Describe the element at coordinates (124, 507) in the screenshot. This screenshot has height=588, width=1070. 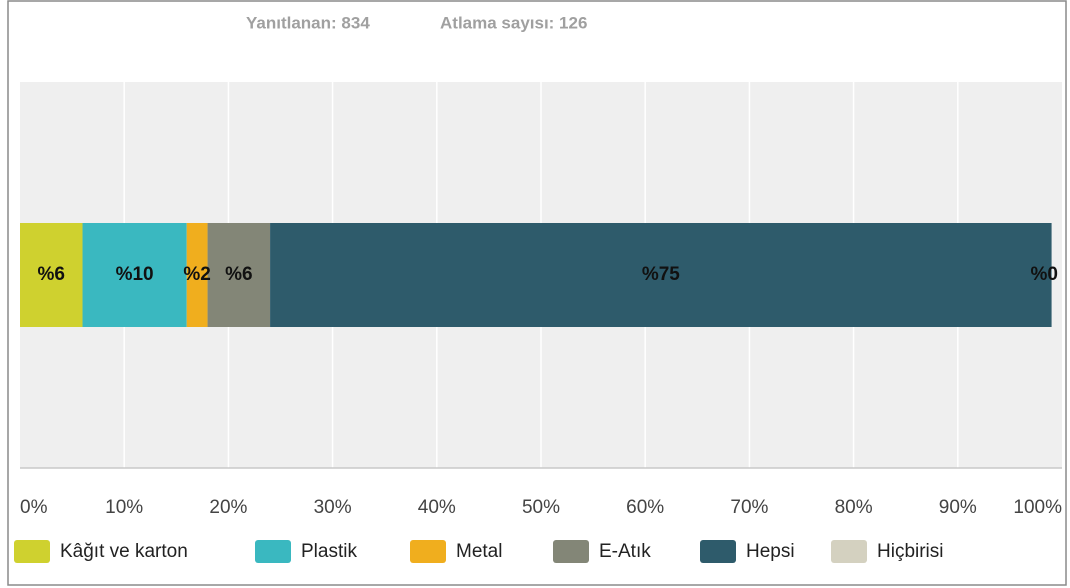
I see `x-tick-label: 10%` at that location.